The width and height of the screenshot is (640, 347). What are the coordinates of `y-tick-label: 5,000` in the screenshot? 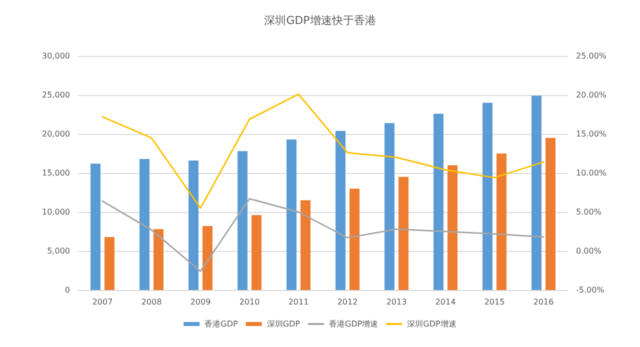 It's located at (58, 251).